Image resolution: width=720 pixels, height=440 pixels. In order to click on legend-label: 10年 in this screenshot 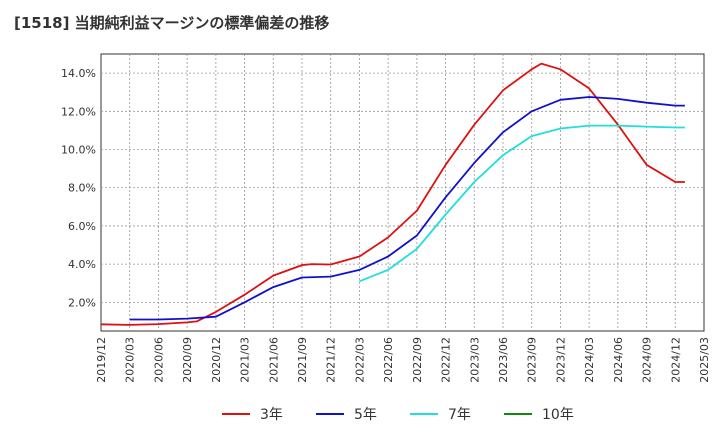, I will do `click(558, 415)`.